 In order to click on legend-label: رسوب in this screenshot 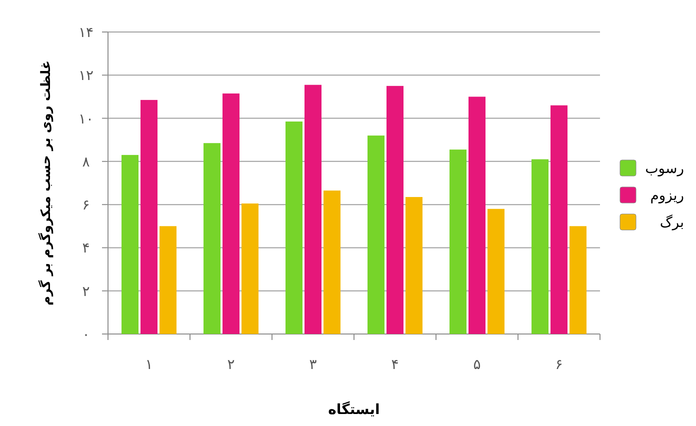, I will do `click(664, 169)`.